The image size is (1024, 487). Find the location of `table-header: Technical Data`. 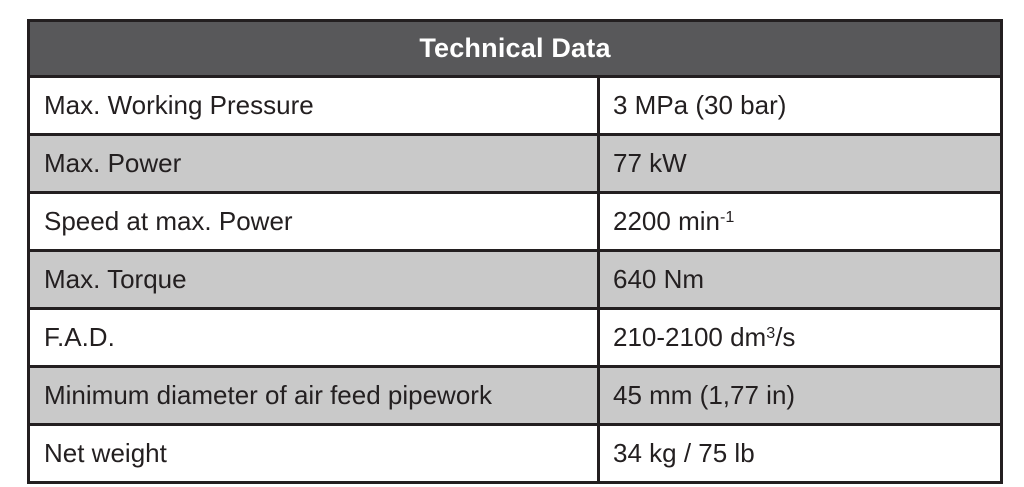

table-header: Technical Data is located at coordinates (515, 49).